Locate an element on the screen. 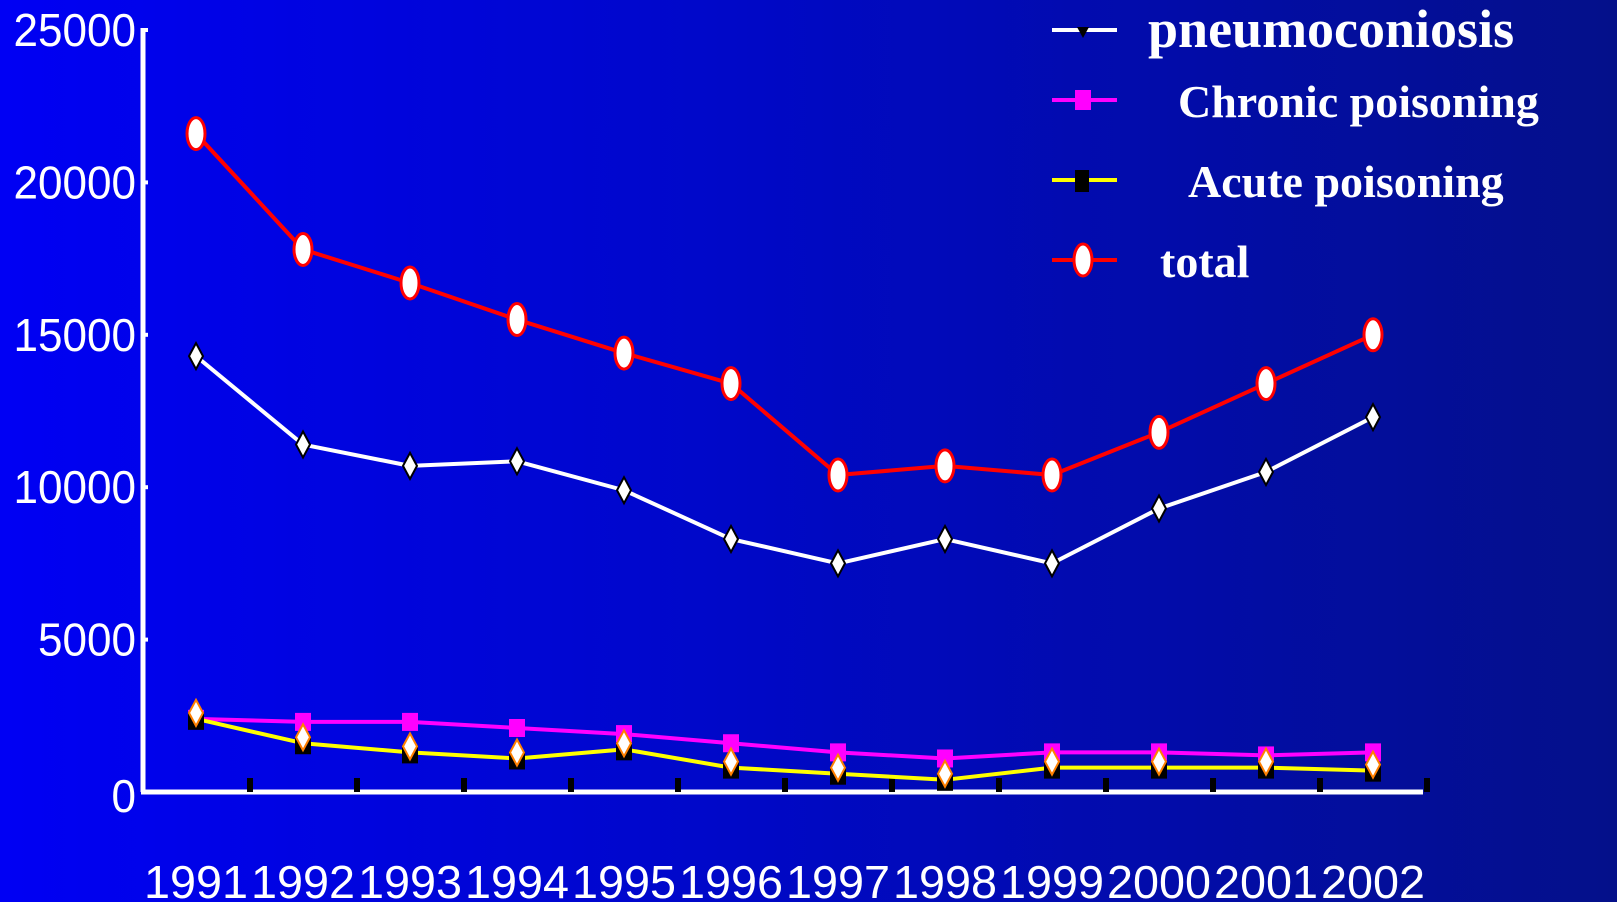 Image resolution: width=1617 pixels, height=902 pixels. y-tick-label: 0 is located at coordinates (124, 796).